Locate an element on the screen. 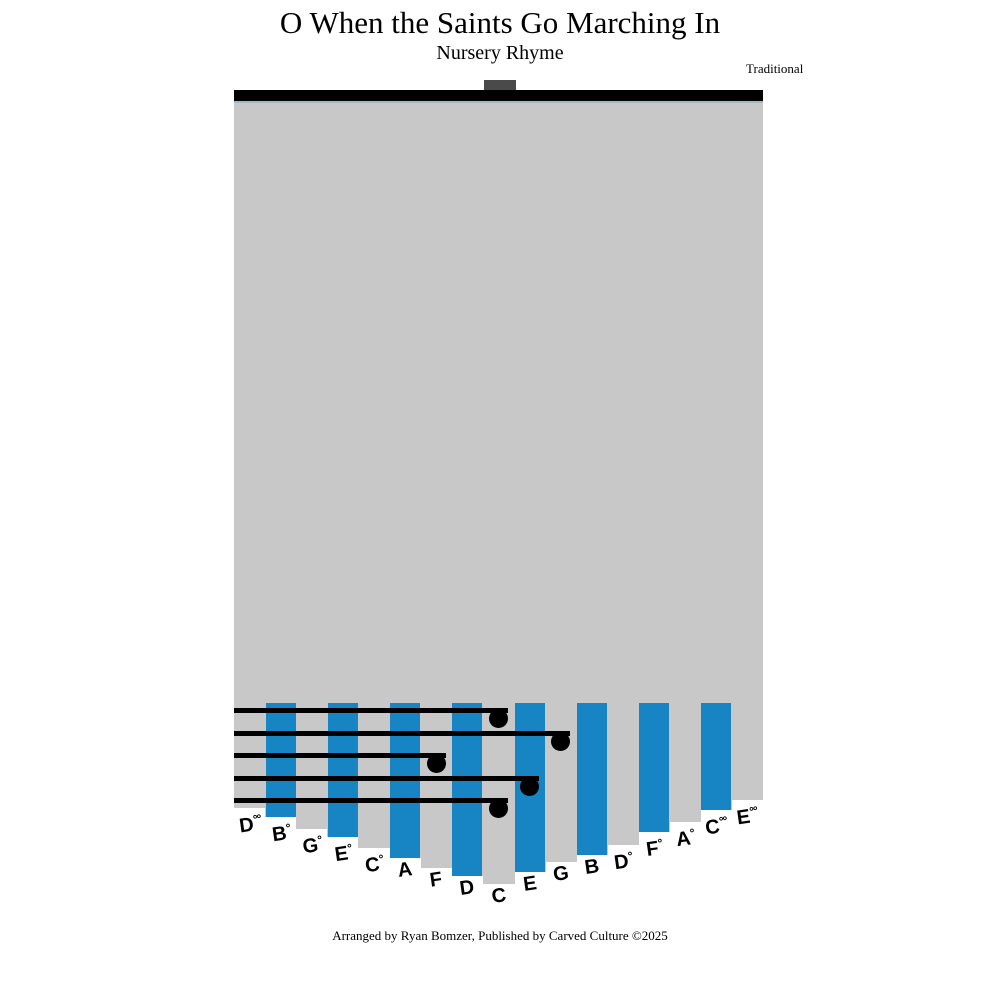  kalimba-bridge-edge is located at coordinates (498, 102).